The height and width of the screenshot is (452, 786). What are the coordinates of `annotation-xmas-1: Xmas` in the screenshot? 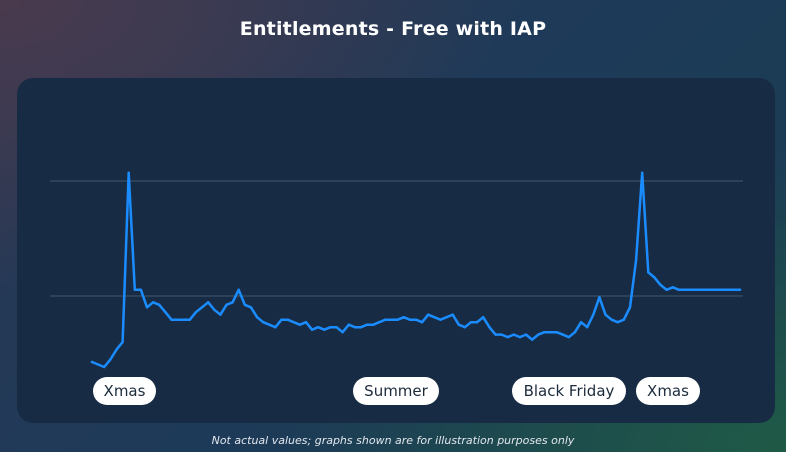 It's located at (124, 391).